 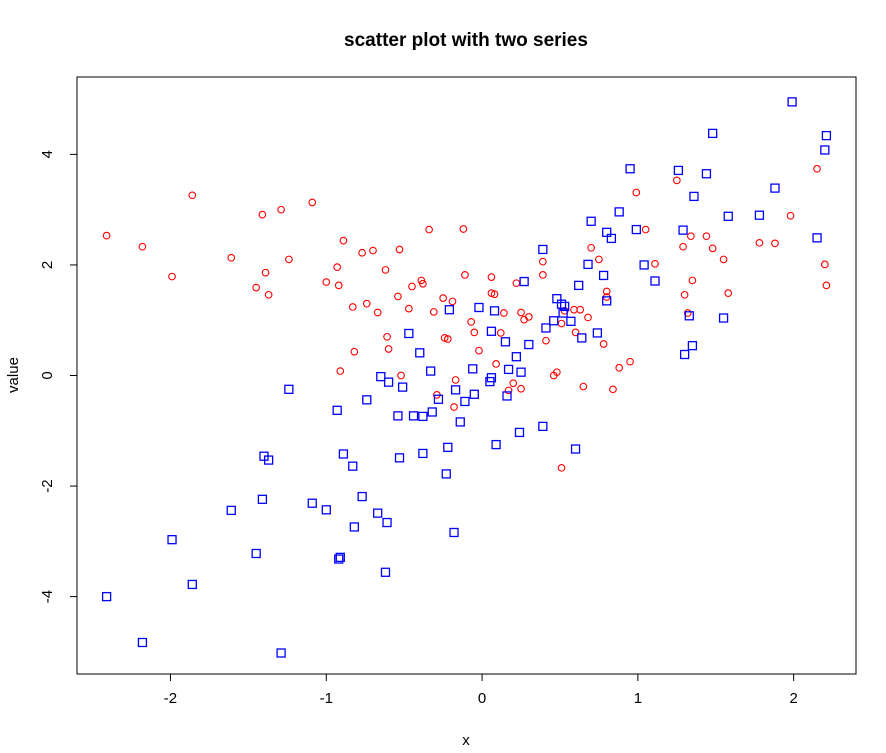 I want to click on y-tick-label: 4, so click(x=47, y=154).